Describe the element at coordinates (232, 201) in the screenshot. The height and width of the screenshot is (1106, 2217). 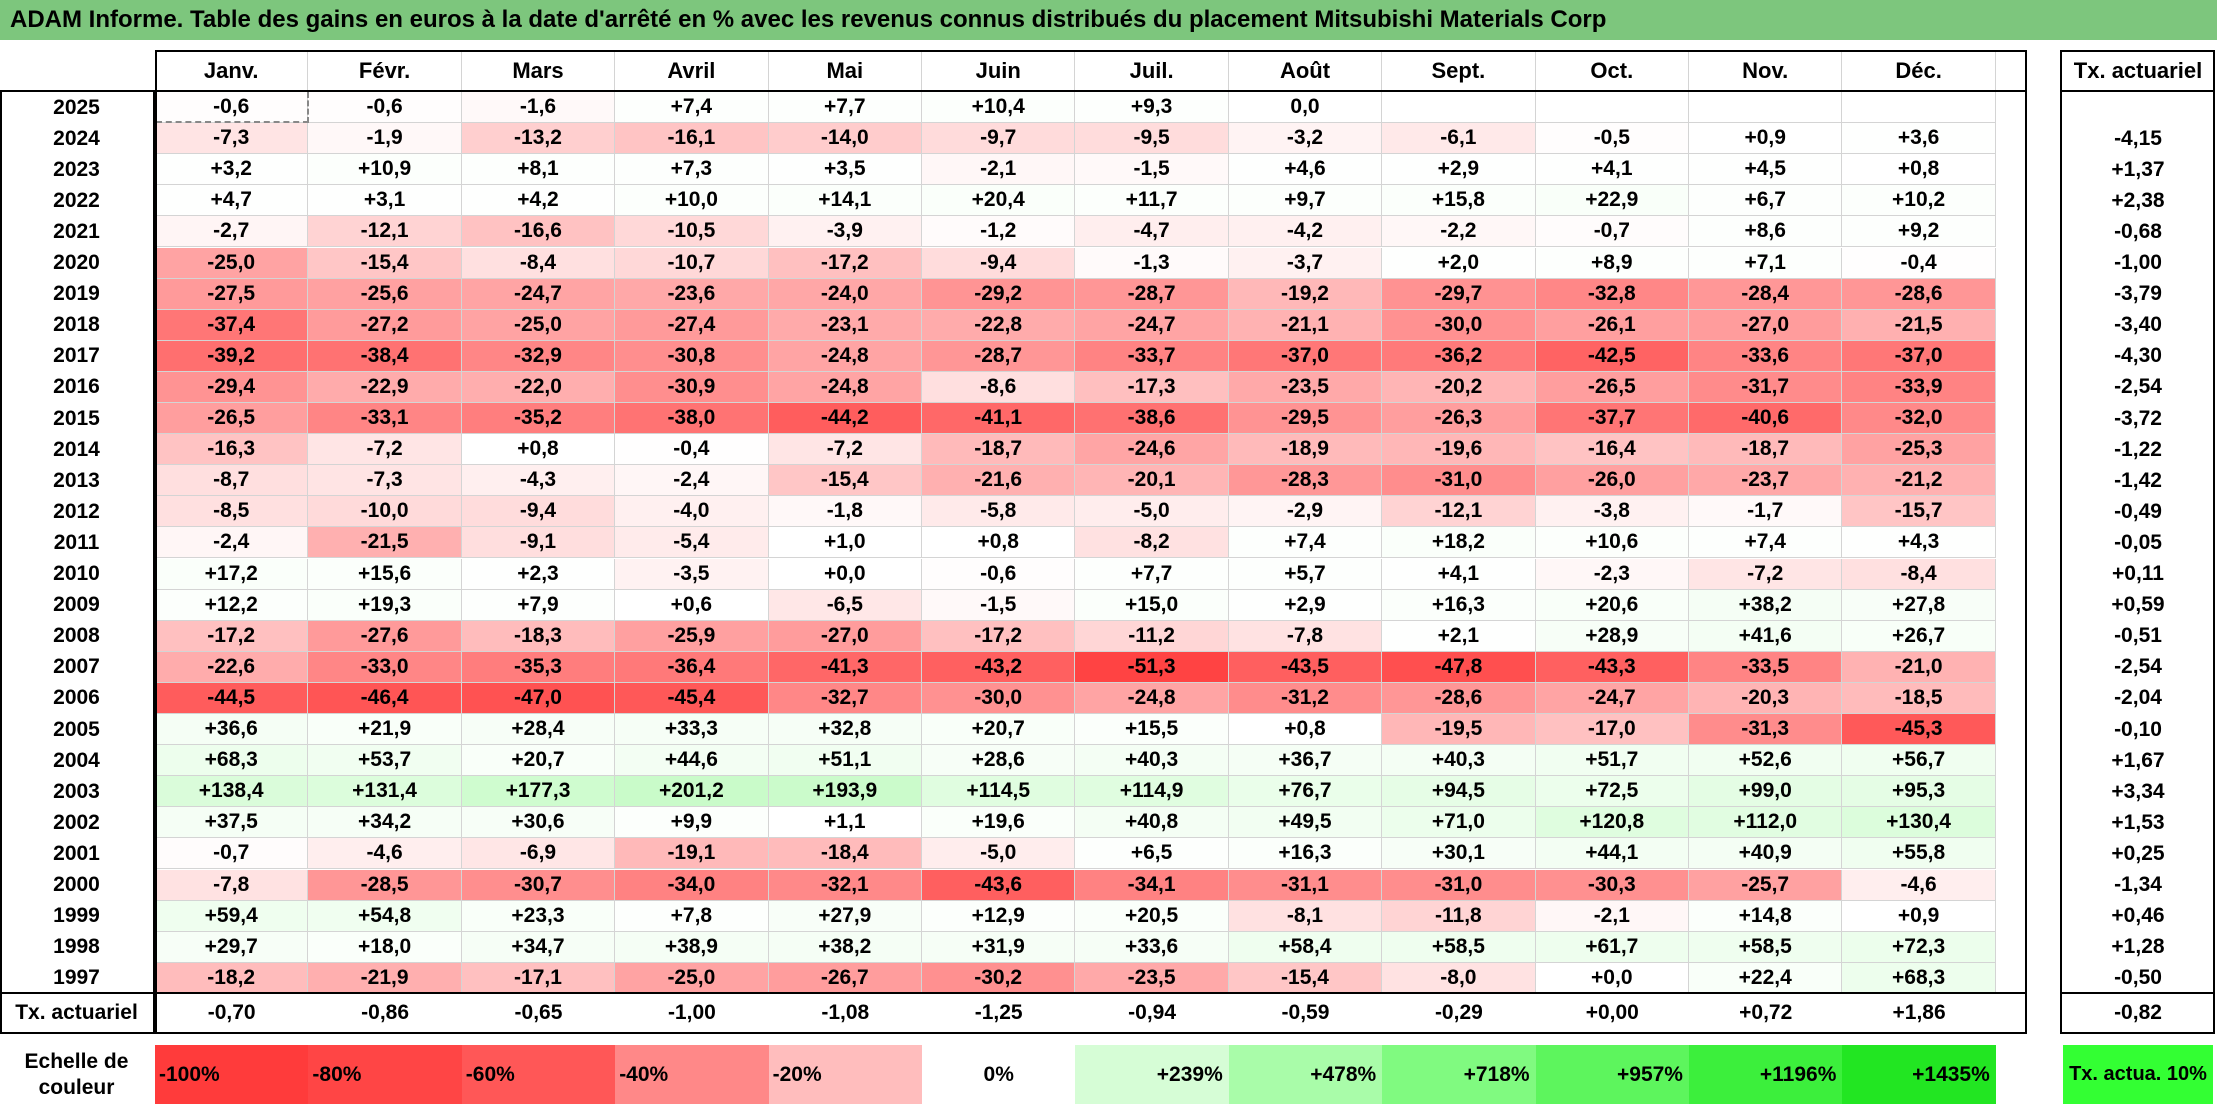
I see `table-cell: +4,7` at that location.